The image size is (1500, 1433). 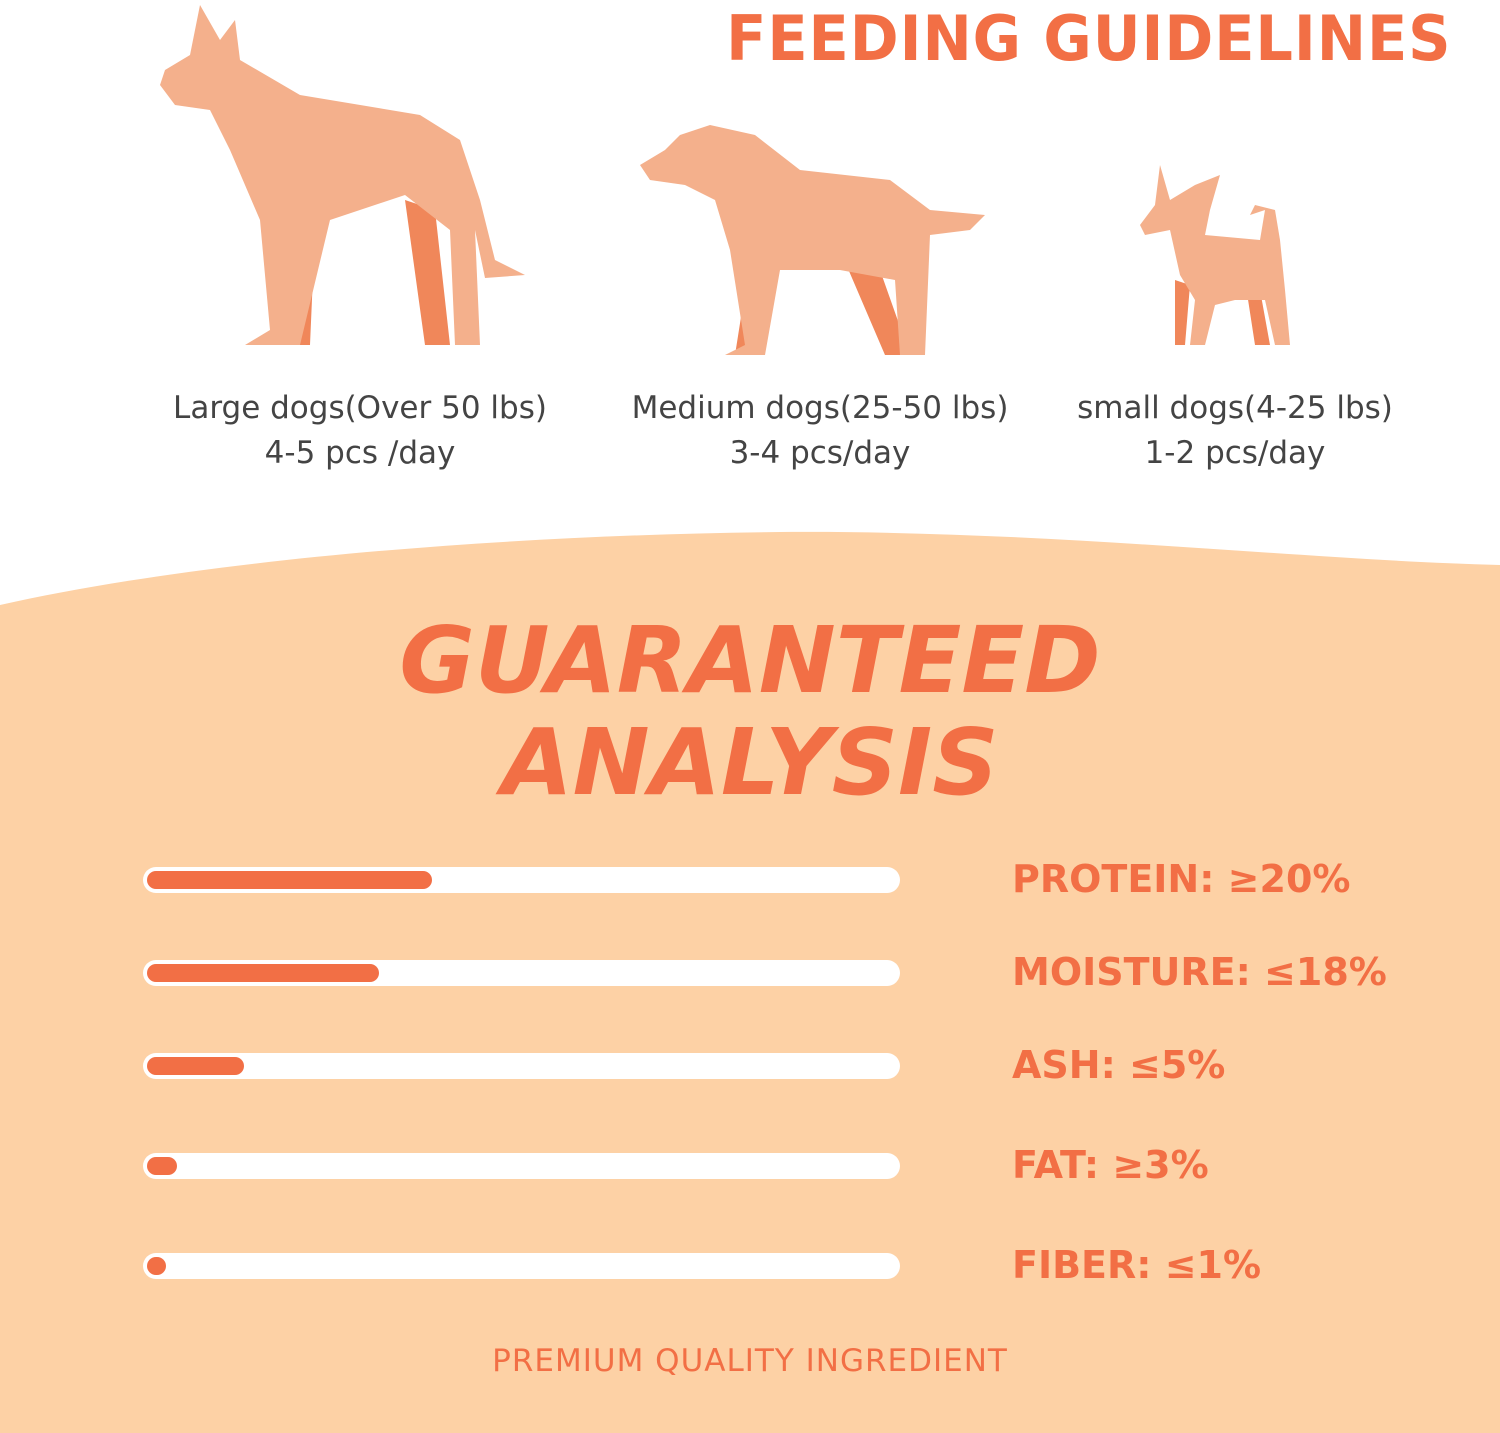 What do you see at coordinates (360, 431) in the screenshot?
I see `large-dog-guideline: Large dogs(Over 50 lbs) 4-5 pcs /day` at bounding box center [360, 431].